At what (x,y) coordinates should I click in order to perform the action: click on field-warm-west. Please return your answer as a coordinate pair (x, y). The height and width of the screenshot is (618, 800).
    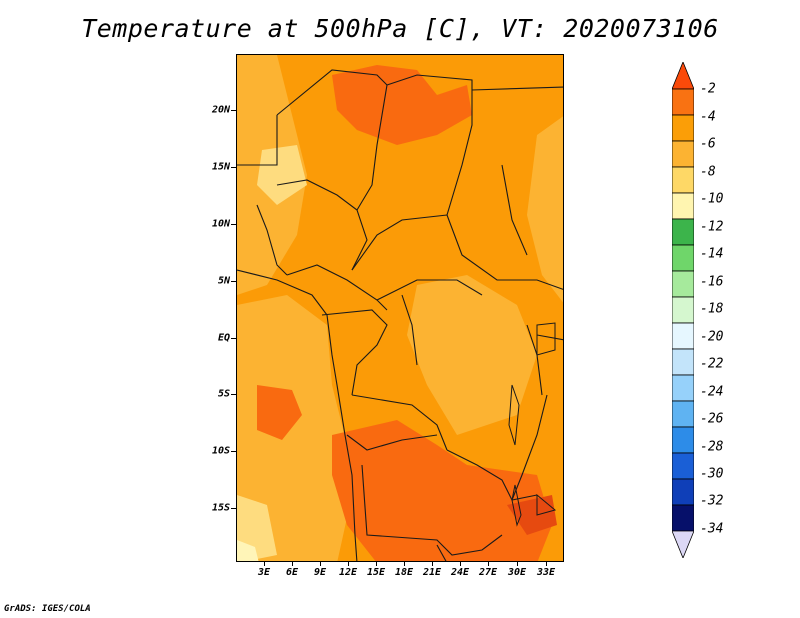
    Looking at the image, I should click on (279, 412).